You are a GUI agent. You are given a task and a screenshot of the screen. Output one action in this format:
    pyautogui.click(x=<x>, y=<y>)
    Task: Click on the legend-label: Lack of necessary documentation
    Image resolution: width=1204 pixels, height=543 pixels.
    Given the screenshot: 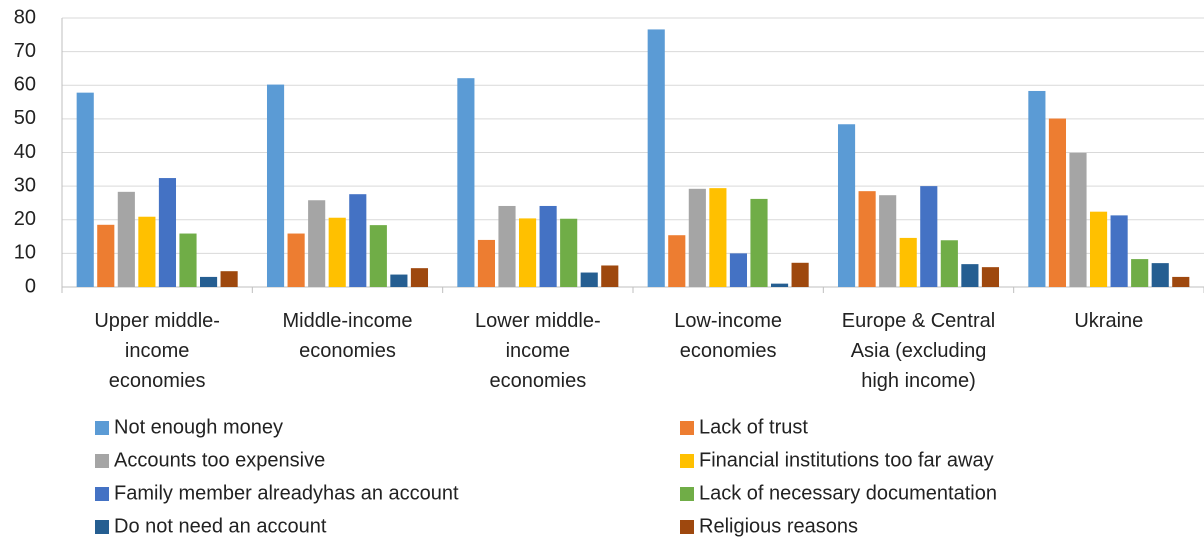 What is the action you would take?
    pyautogui.click(x=848, y=493)
    